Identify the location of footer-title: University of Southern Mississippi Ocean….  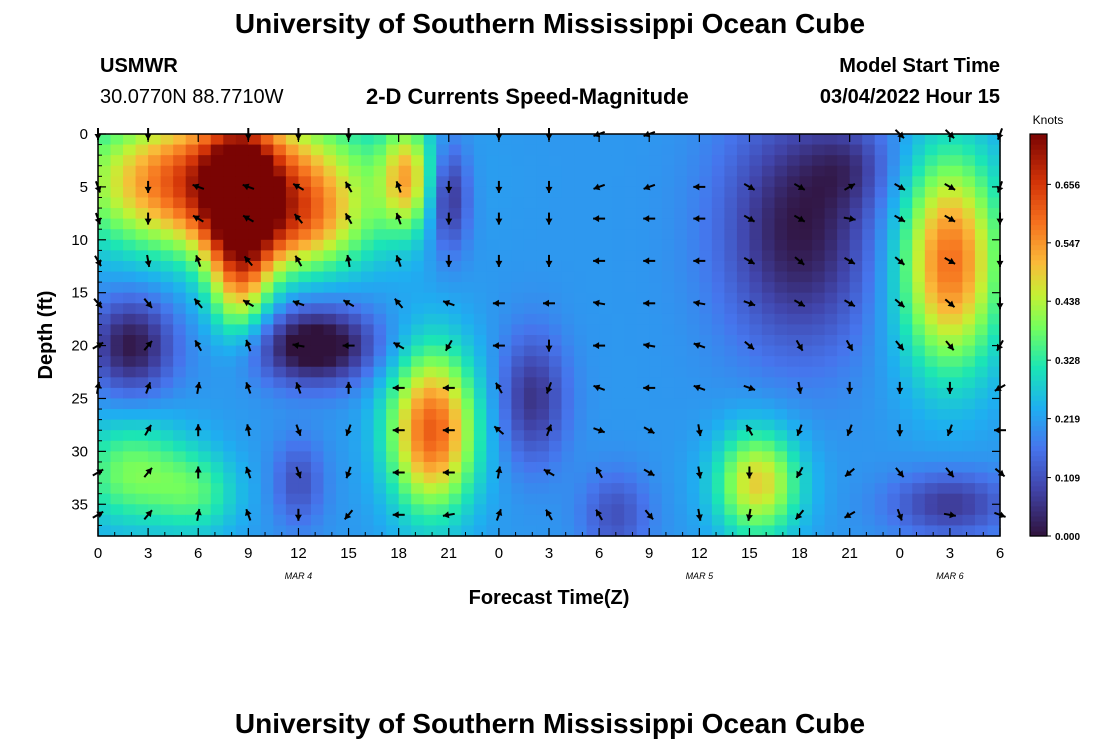
(550, 723).